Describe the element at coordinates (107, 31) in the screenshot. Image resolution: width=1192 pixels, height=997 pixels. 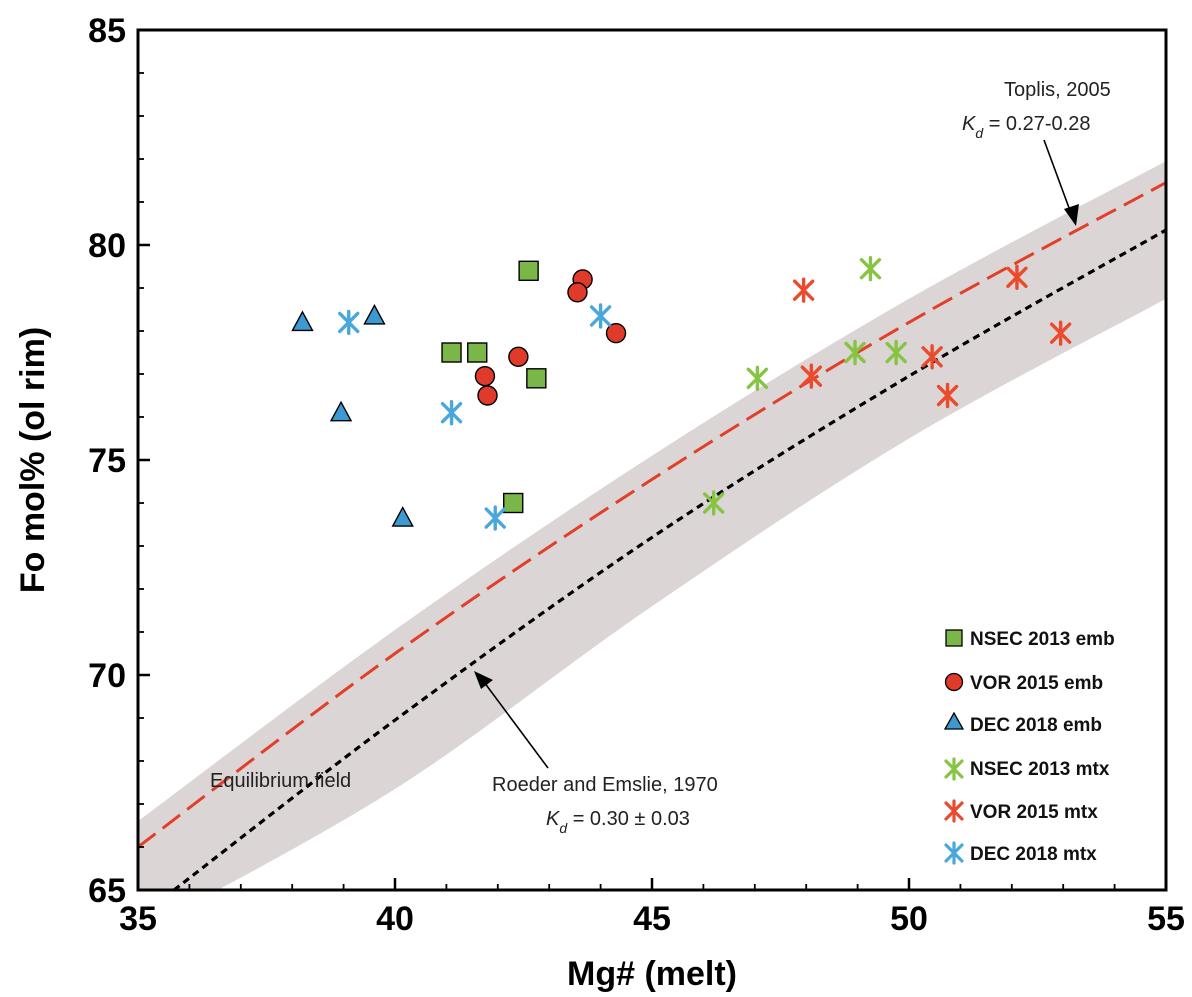
I see `y-tick-label: 85` at that location.